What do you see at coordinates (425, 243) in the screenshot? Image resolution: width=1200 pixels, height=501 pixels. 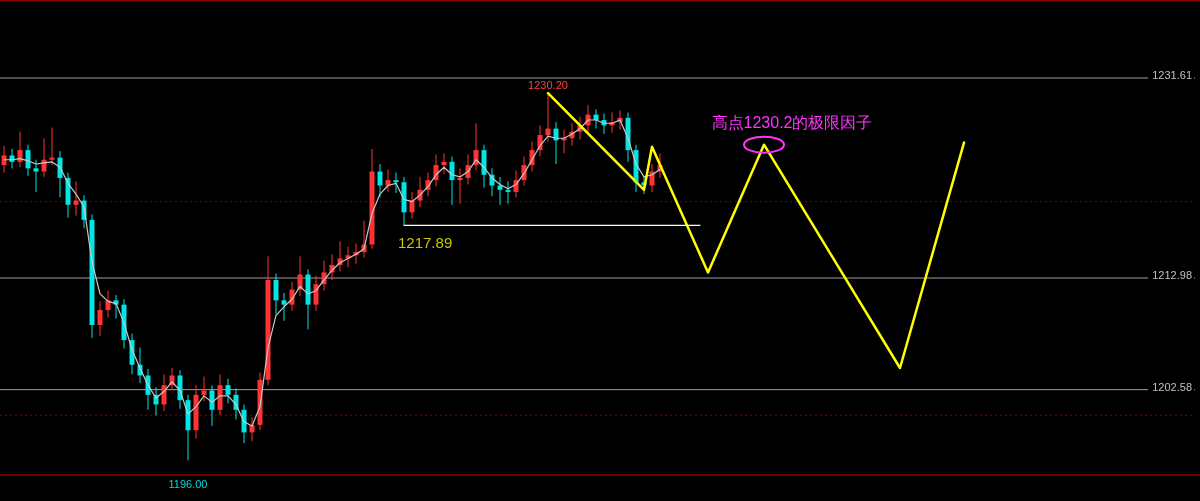 I see `annotation: 1217.89` at bounding box center [425, 243].